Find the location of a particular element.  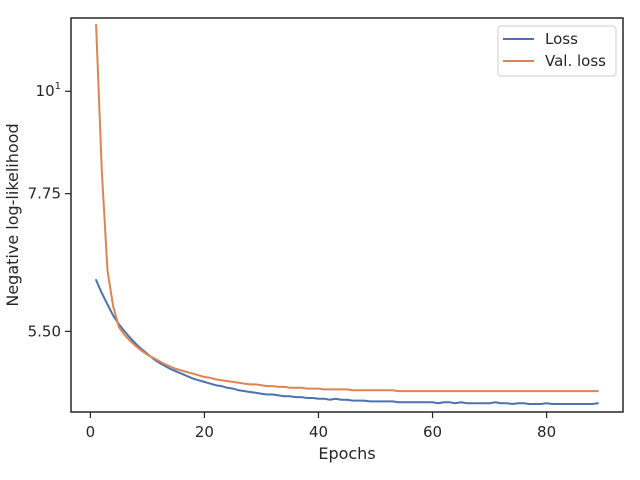

y-tick-label: 5.50 is located at coordinates (44, 331).